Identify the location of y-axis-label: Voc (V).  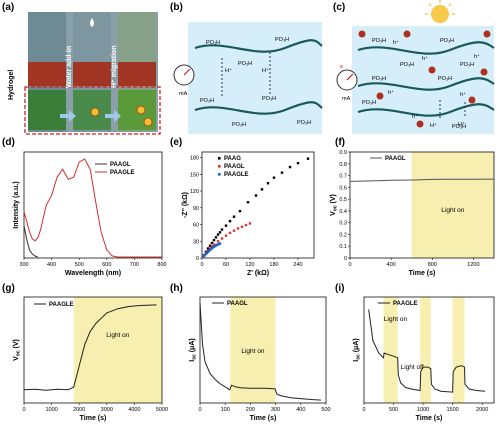
(17, 350).